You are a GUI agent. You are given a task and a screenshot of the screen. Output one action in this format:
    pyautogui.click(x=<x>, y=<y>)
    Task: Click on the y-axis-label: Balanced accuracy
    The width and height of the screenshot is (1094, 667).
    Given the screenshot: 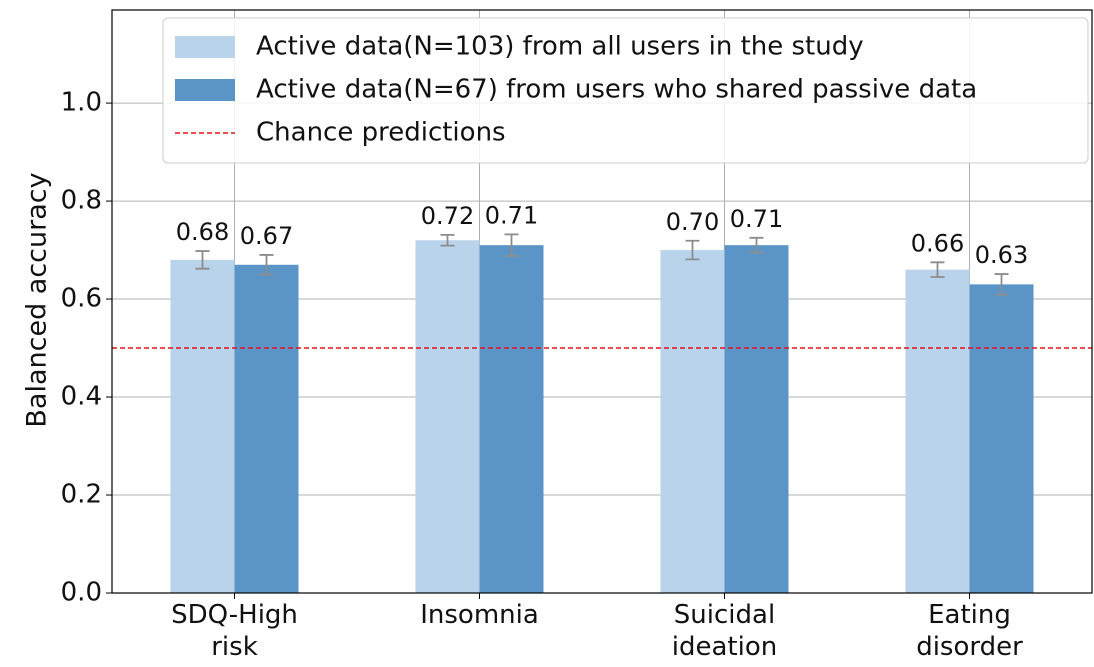 What is the action you would take?
    pyautogui.click(x=37, y=299)
    